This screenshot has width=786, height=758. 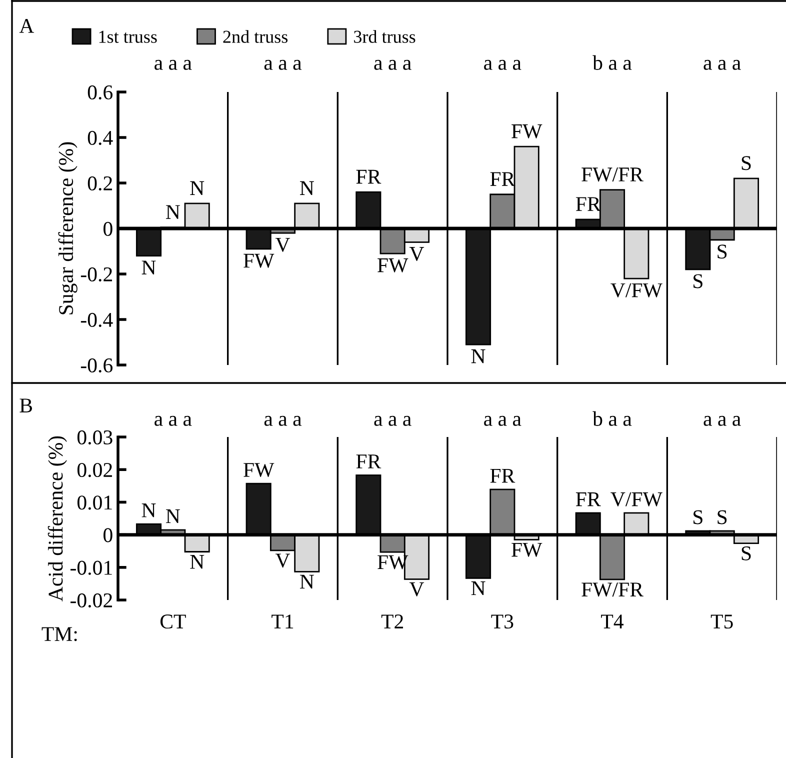 What do you see at coordinates (100, 183) in the screenshot?
I see `y-tick-label: 0.2` at bounding box center [100, 183].